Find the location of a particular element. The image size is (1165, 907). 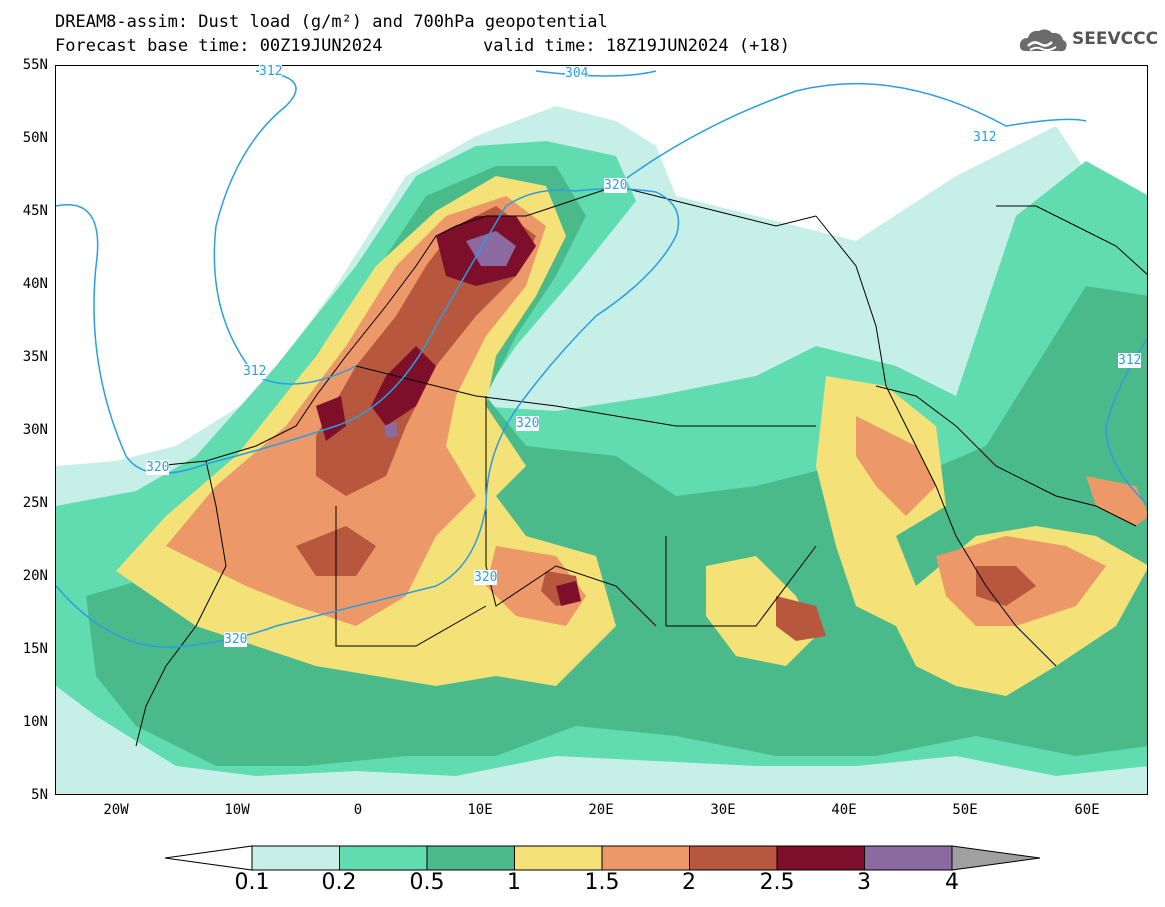

lon-label: 30E is located at coordinates (723, 810).